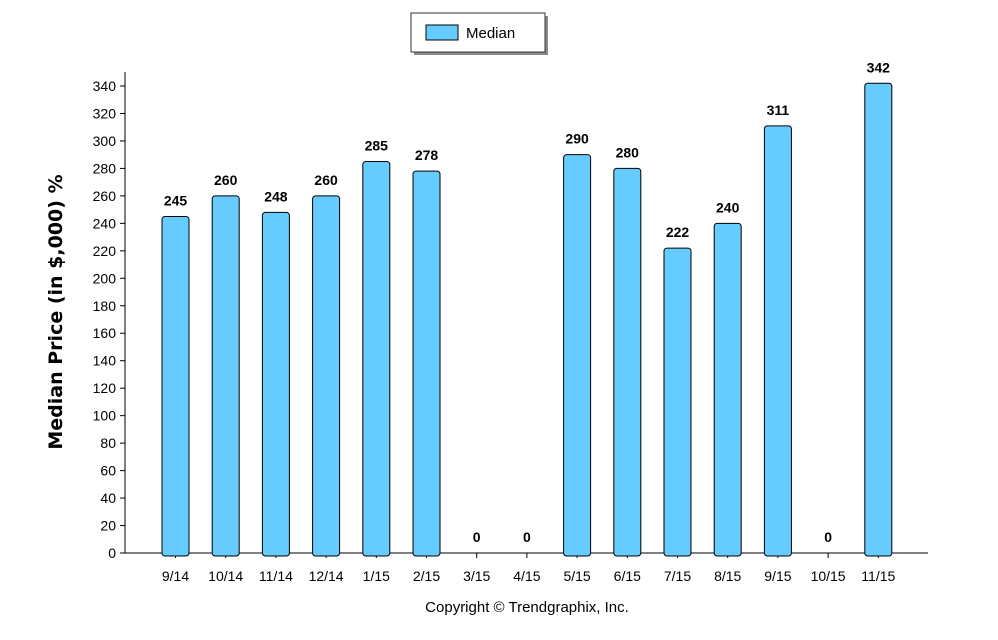 Image resolution: width=998 pixels, height=640 pixels. What do you see at coordinates (828, 576) in the screenshot?
I see `x-tick-label: 10/15` at bounding box center [828, 576].